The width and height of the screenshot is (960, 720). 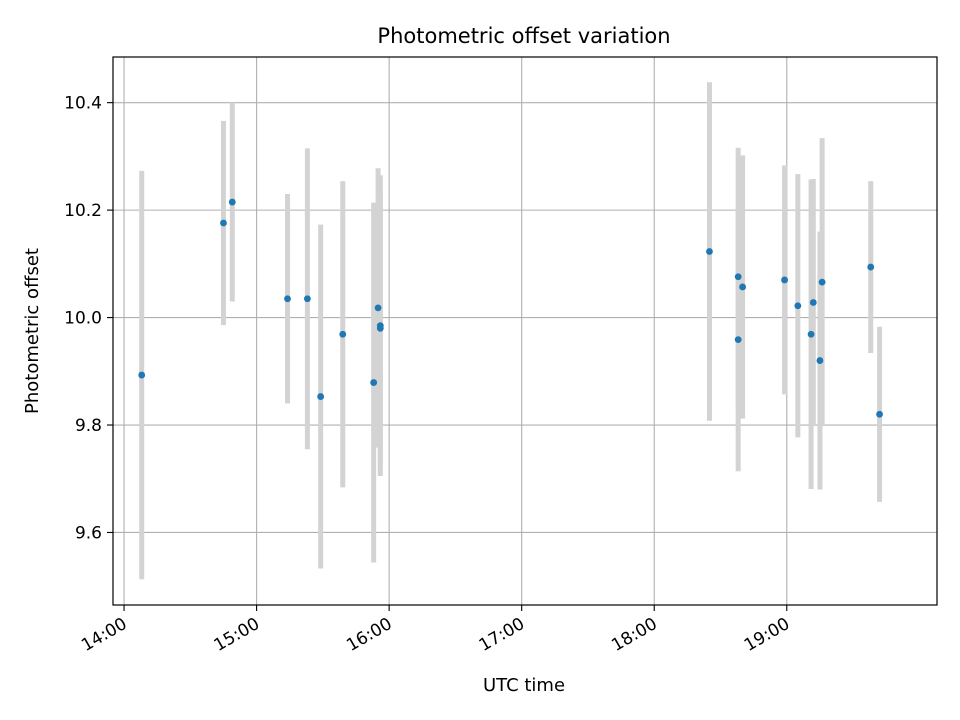 I want to click on x-tick-label: 14:00, so click(x=104, y=635).